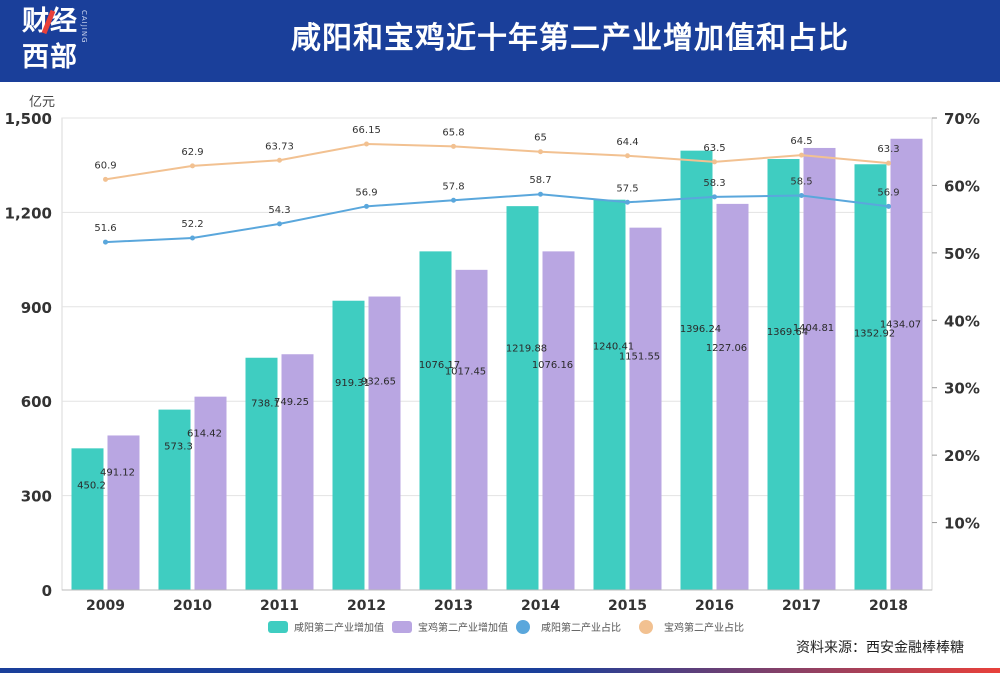 The width and height of the screenshot is (1000, 673). I want to click on bar-value-label: 749.25, so click(291, 402).